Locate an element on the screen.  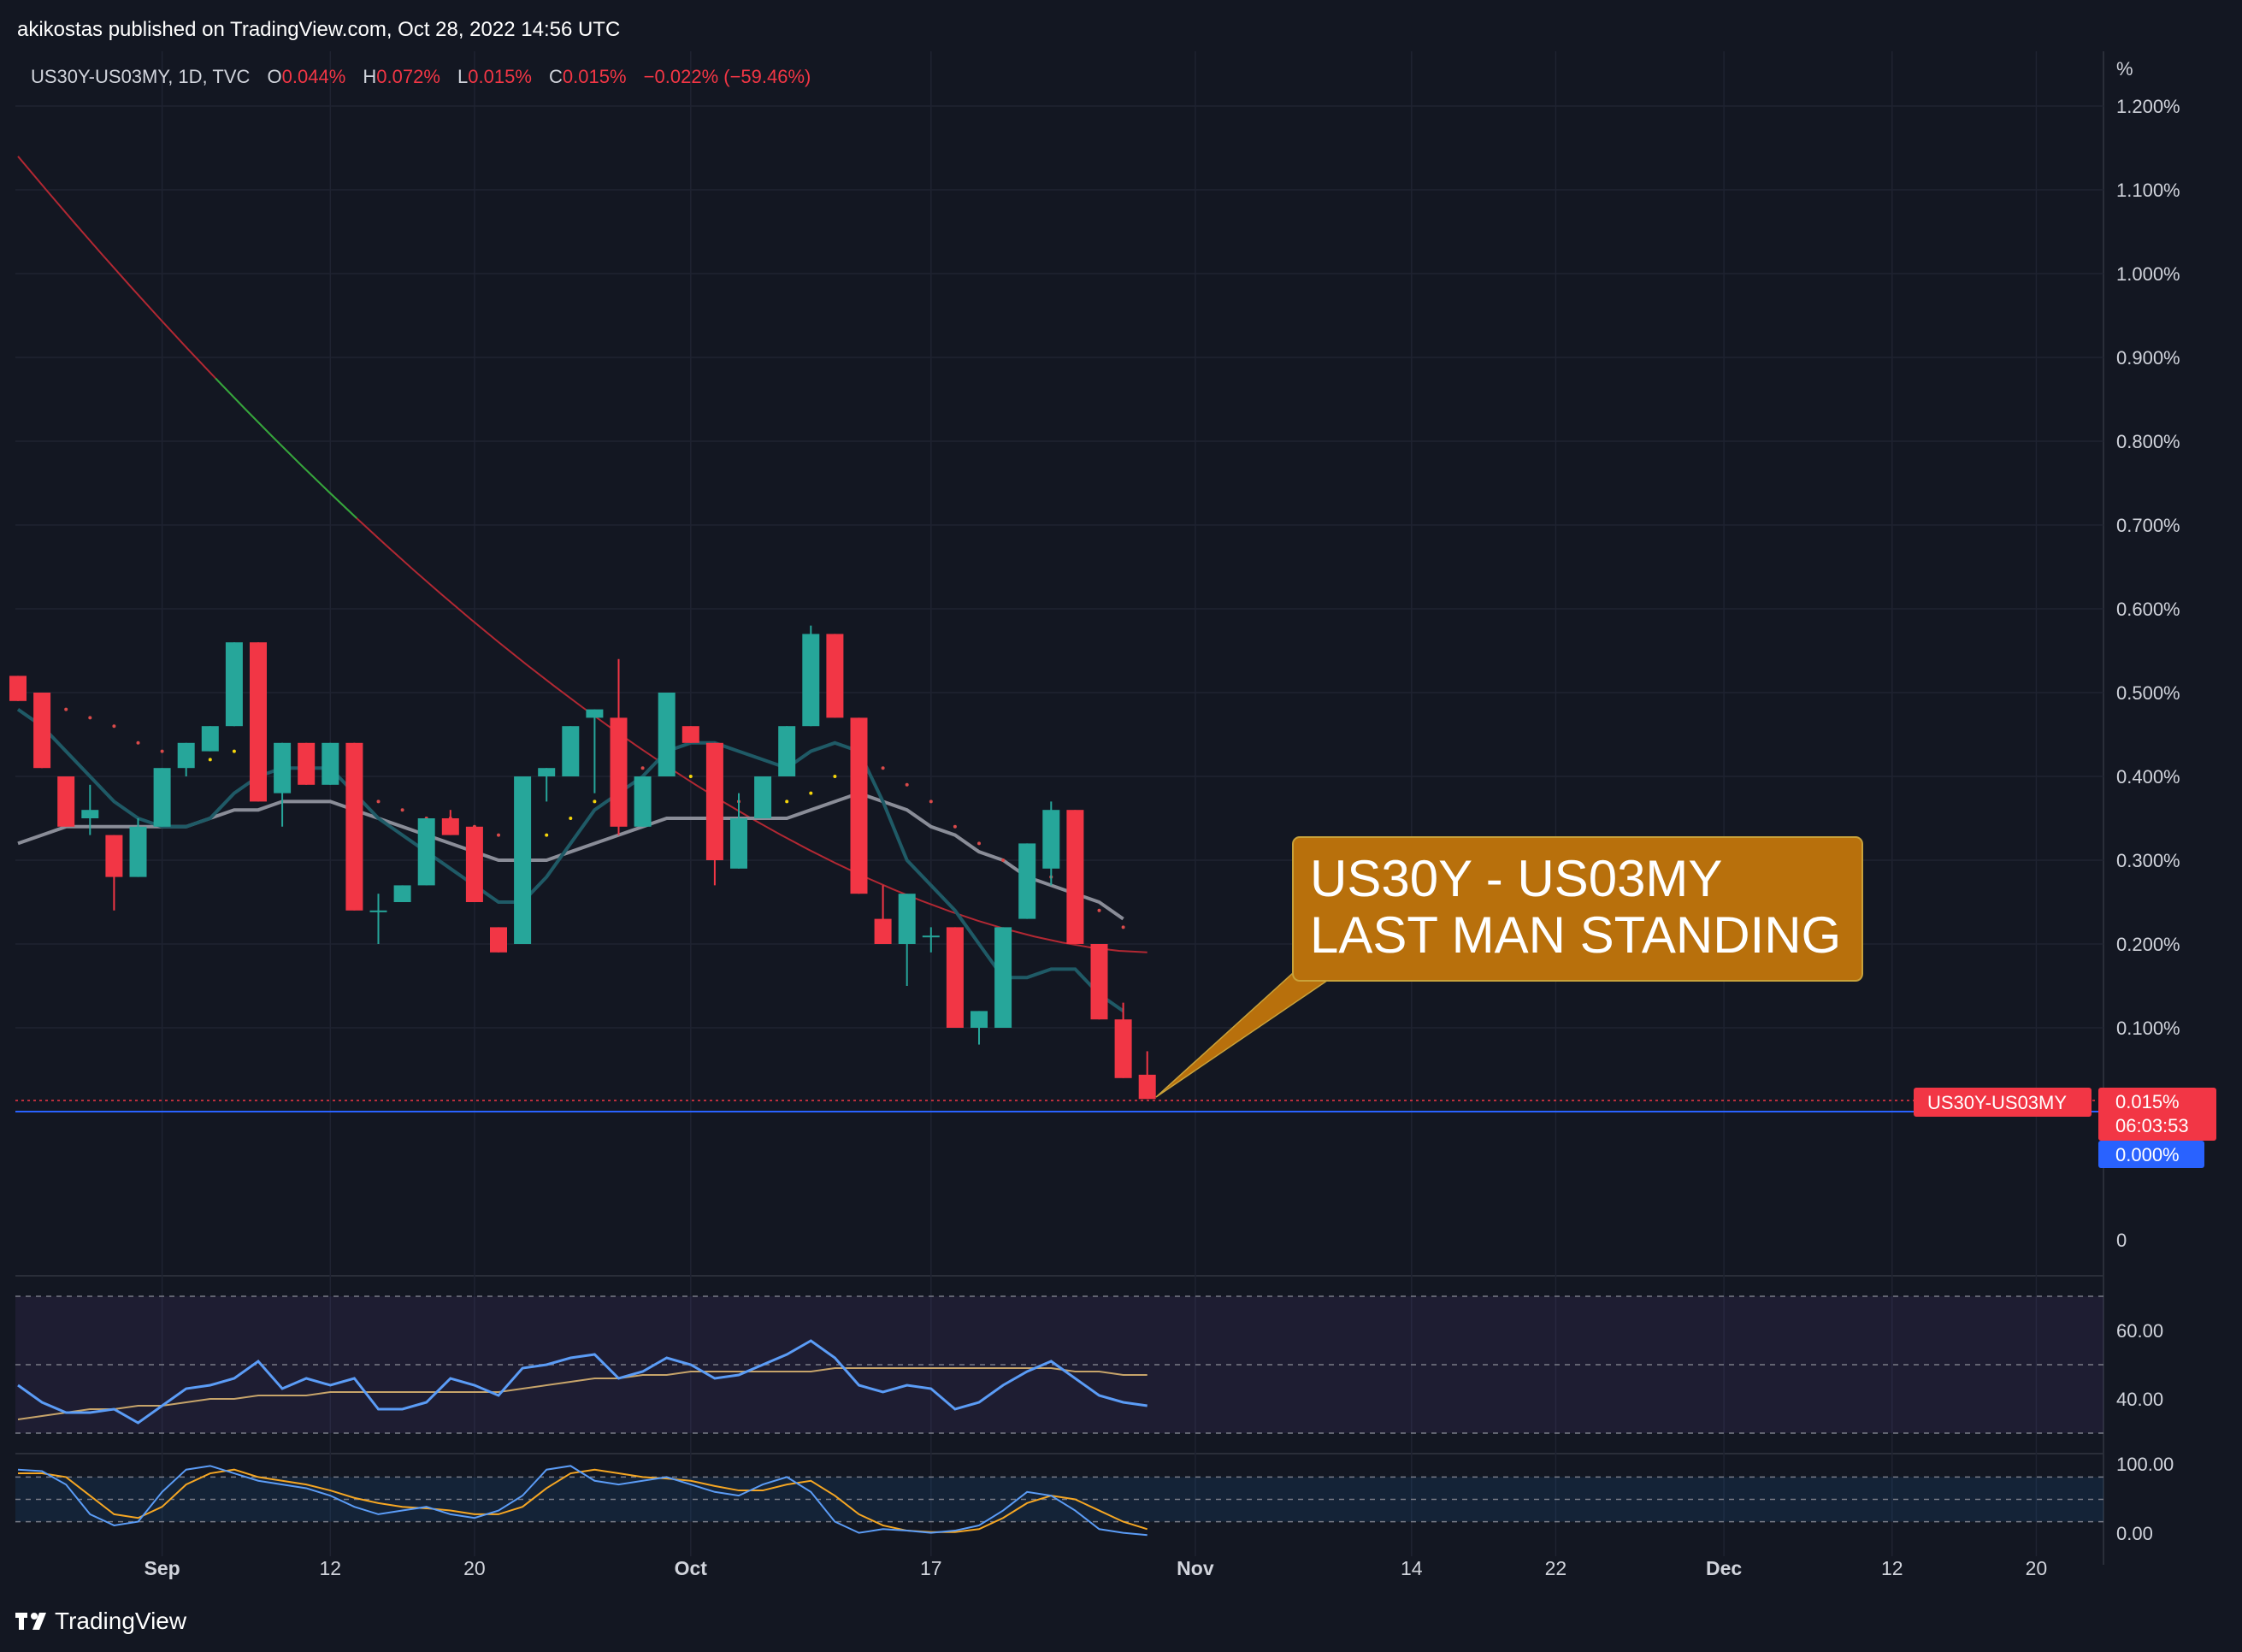
time-tick-label: Nov is located at coordinates (1195, 1568).